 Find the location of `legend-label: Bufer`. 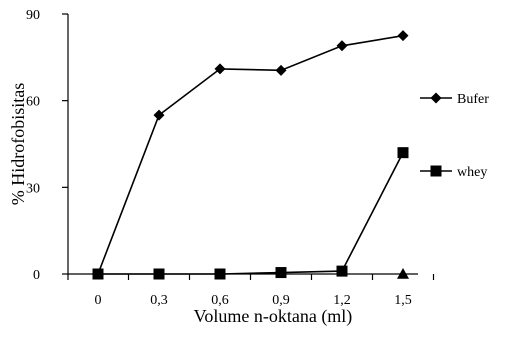

legend-label: Bufer is located at coordinates (473, 99).